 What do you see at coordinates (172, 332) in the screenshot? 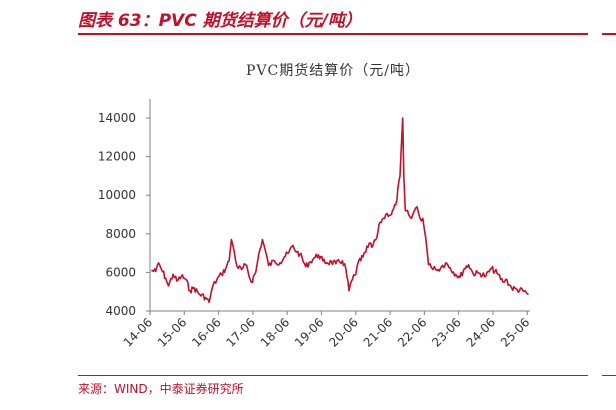
I see `x-tick-label: 15-06` at bounding box center [172, 332].